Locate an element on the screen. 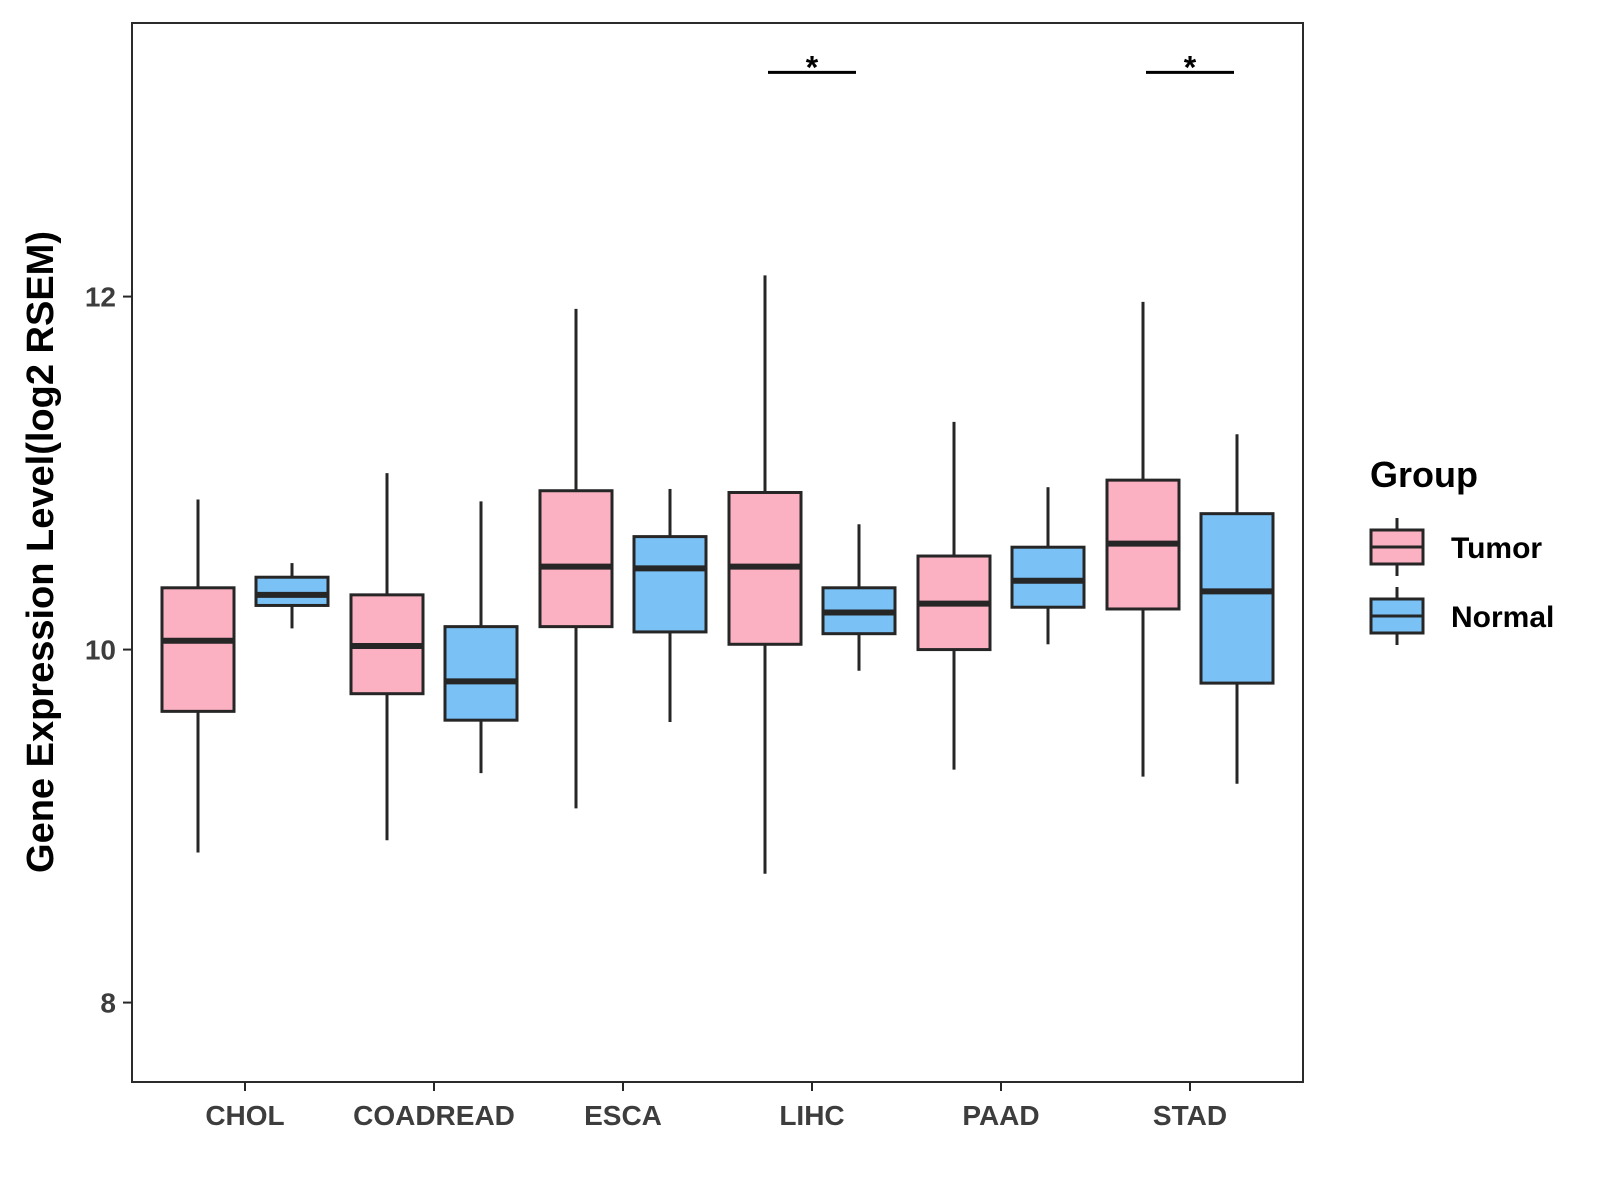 This screenshot has width=1600, height=1200. significance-annotations: * * is located at coordinates (1001, 67).